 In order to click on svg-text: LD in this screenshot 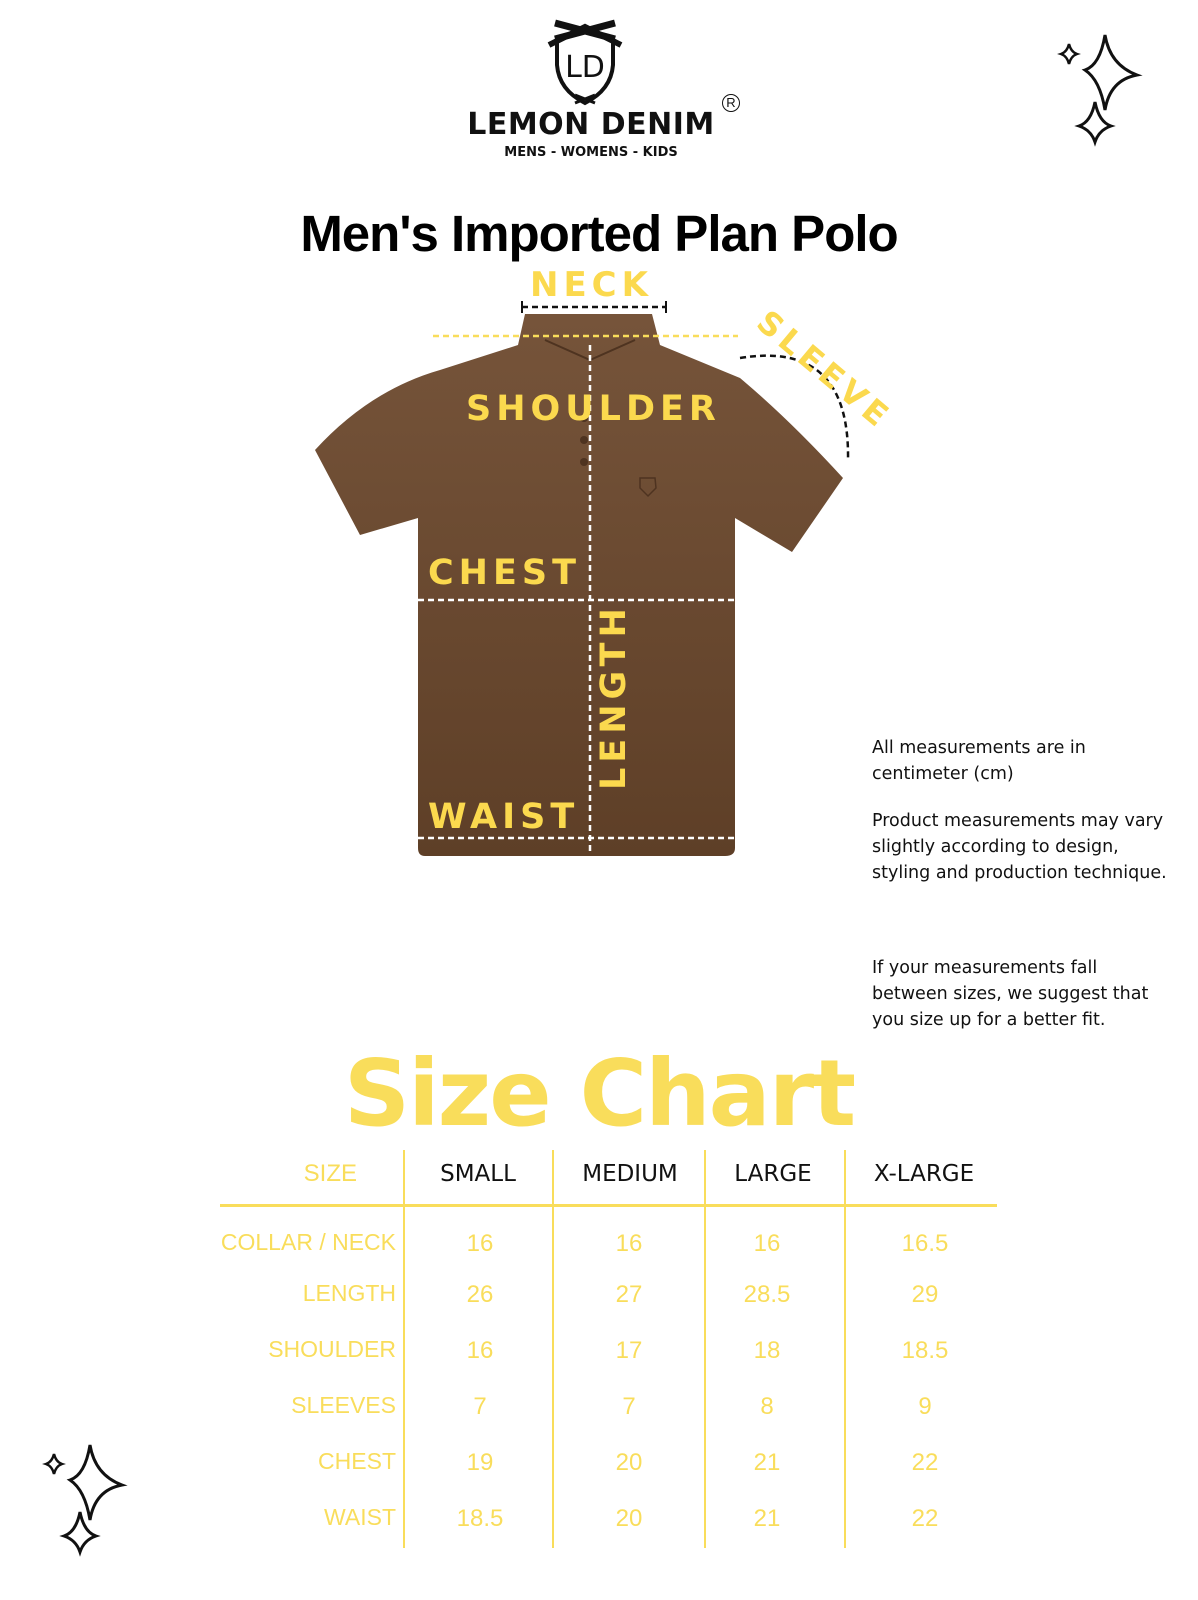, I will do `click(585, 67)`.